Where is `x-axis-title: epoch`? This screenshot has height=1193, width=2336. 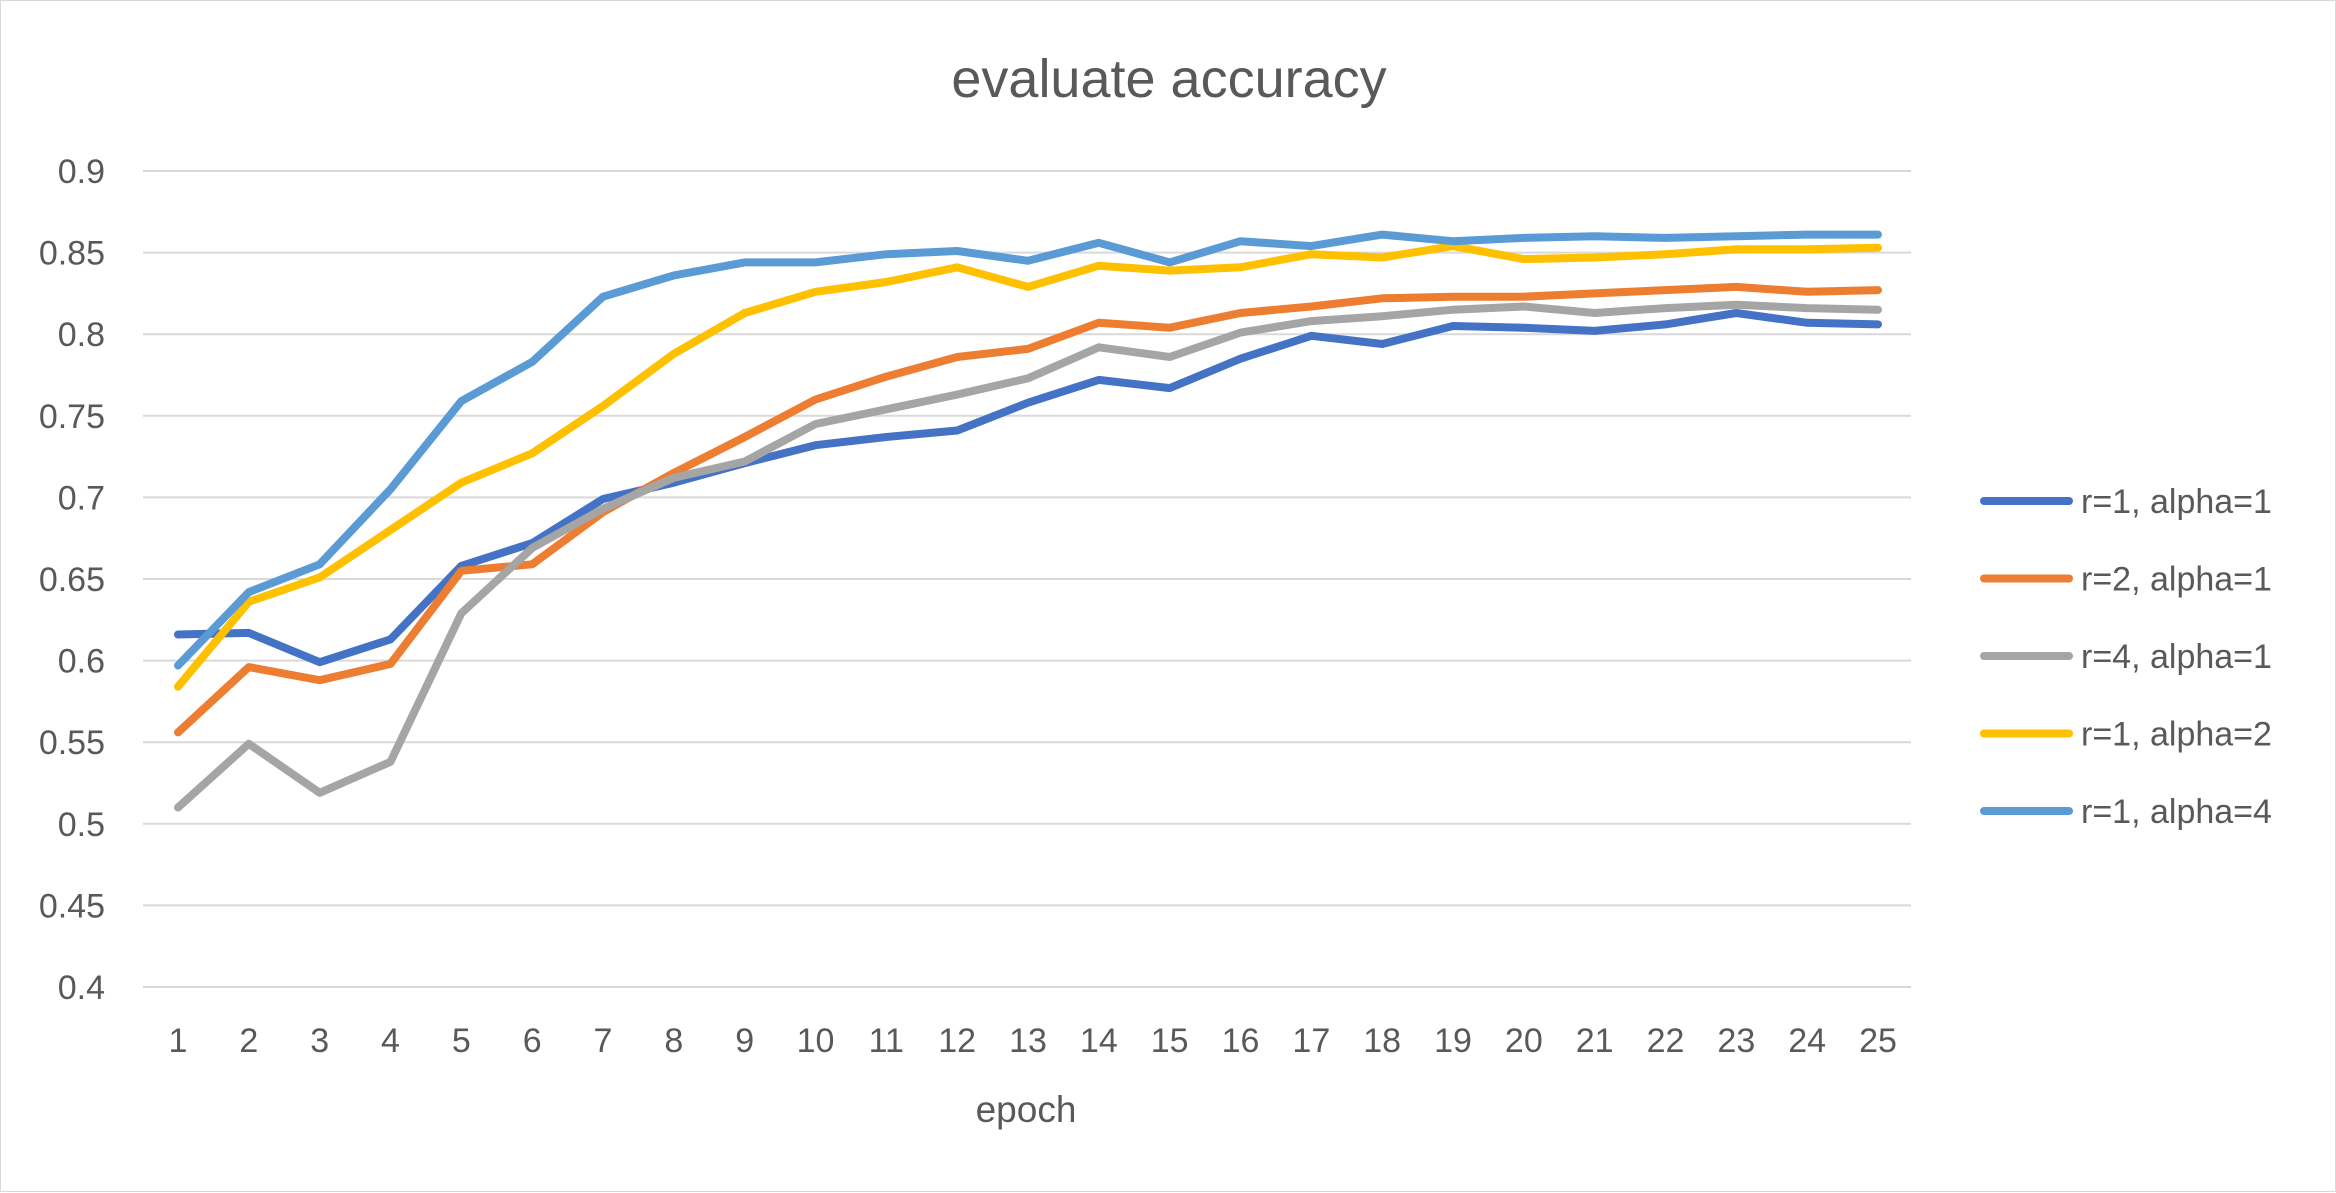
x-axis-title: epoch is located at coordinates (1026, 1109).